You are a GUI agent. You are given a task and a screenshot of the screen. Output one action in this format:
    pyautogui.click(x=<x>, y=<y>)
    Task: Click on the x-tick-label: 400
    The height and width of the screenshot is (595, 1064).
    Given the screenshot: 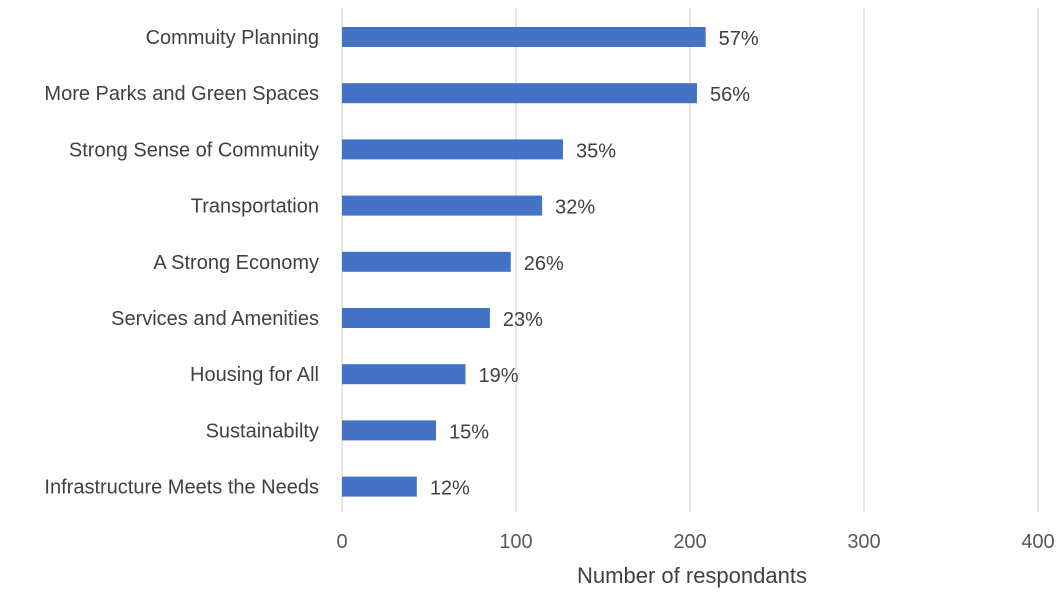 What is the action you would take?
    pyautogui.click(x=1037, y=542)
    